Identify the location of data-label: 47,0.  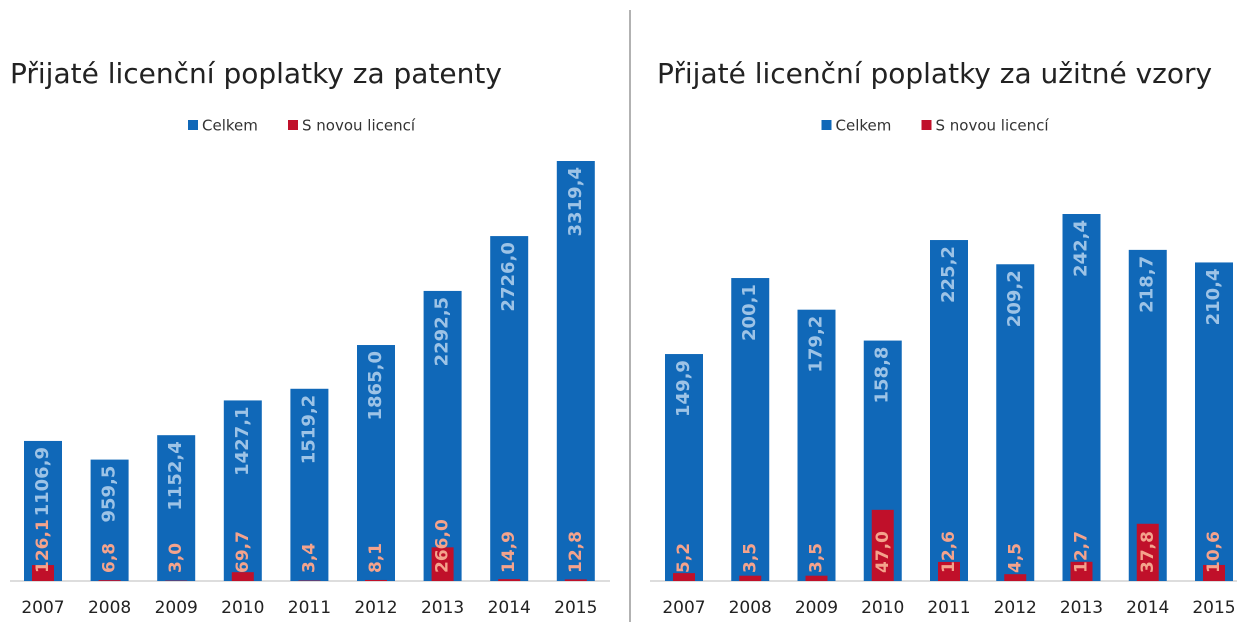
(883, 552).